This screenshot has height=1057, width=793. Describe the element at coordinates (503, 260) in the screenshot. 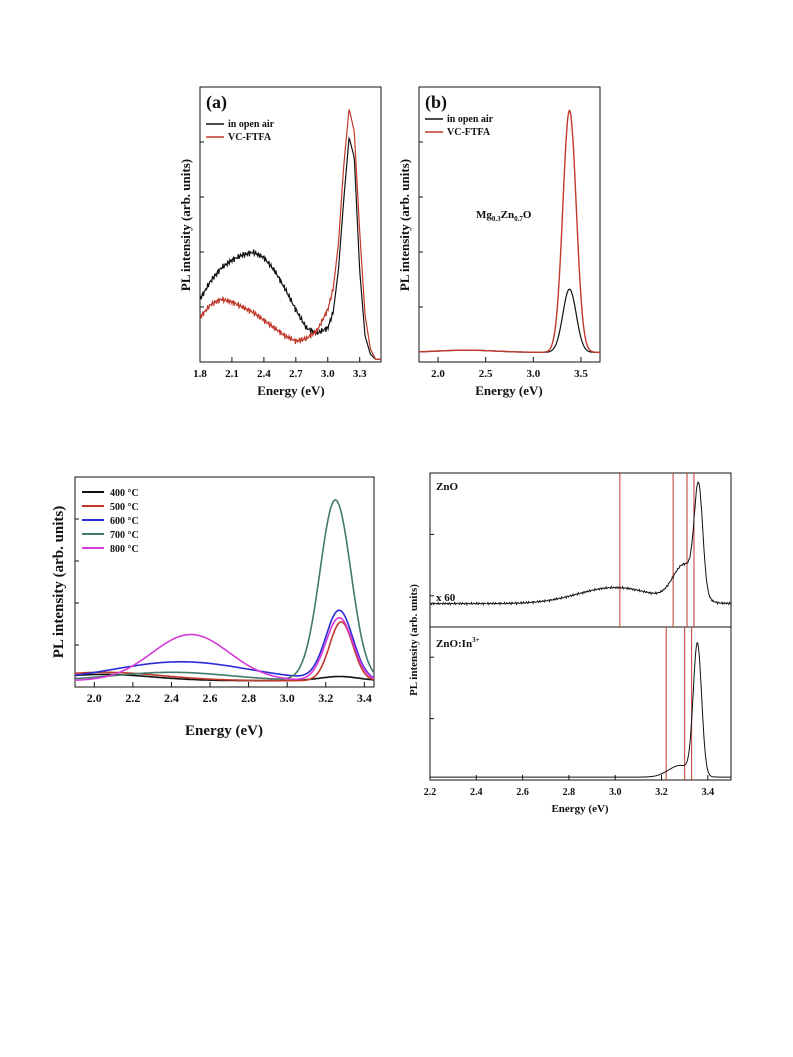

I see `chart-b-x-ticks: 2.0 2.5 3.0 3.5` at that location.